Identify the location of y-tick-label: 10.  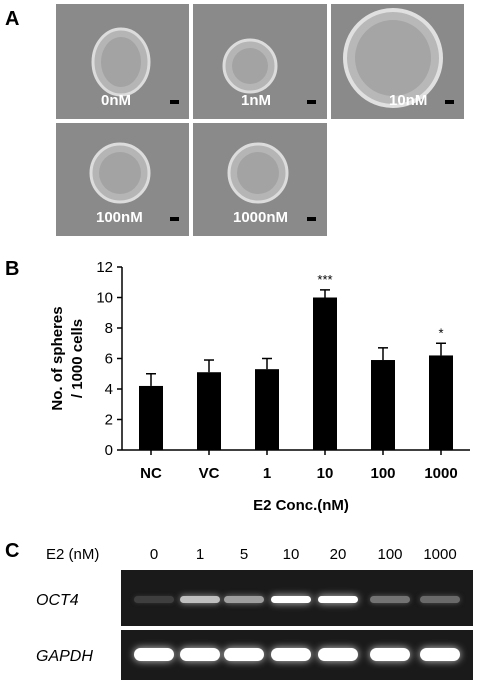
(104, 298).